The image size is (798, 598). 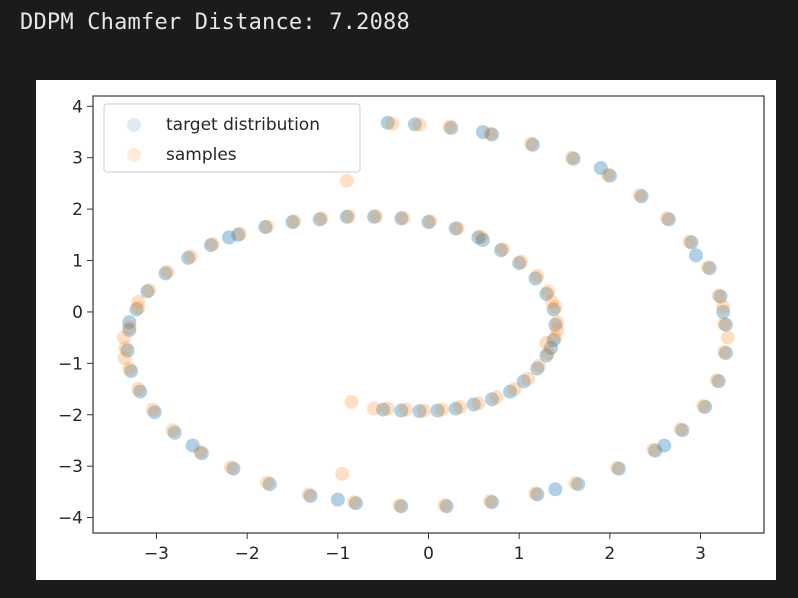 What do you see at coordinates (232, 138) in the screenshot?
I see `legend-box` at bounding box center [232, 138].